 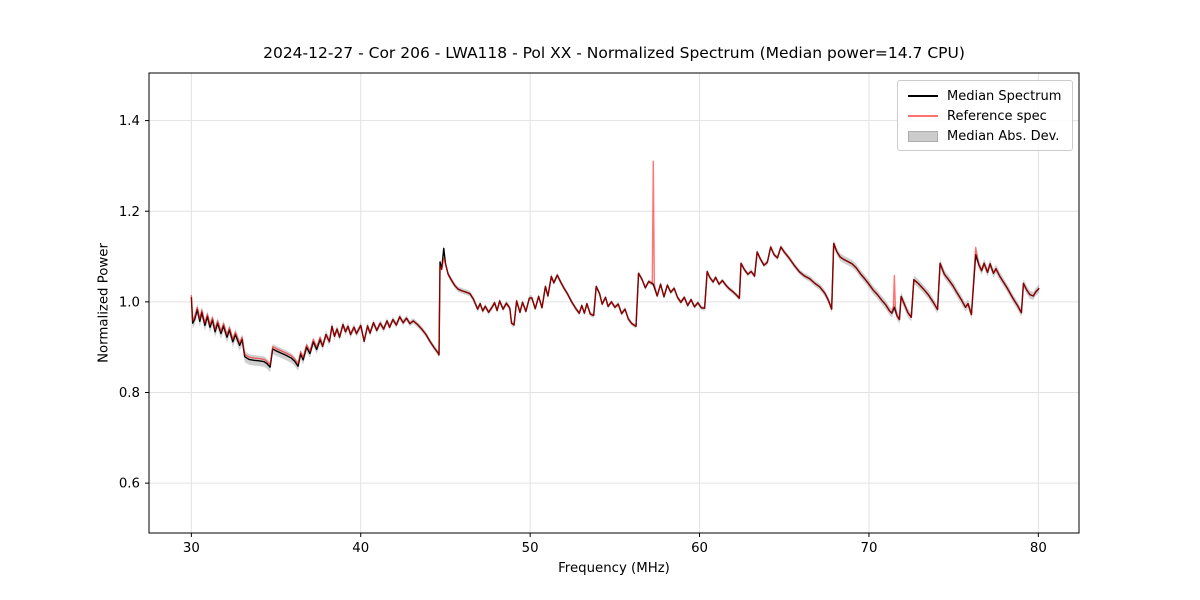 What do you see at coordinates (868, 548) in the screenshot?
I see `x-tick-label: 70` at bounding box center [868, 548].